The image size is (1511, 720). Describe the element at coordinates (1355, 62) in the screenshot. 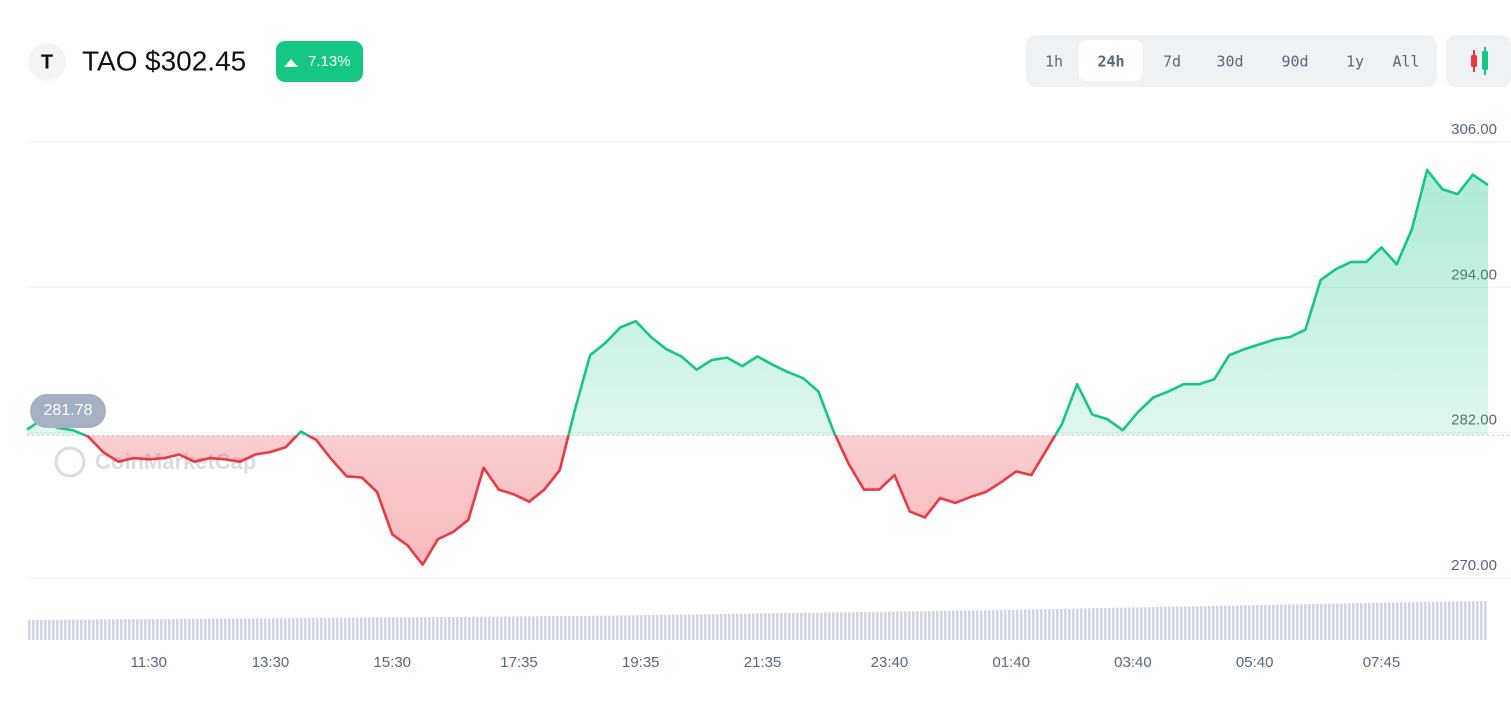

I see `range-button: 1y` at that location.